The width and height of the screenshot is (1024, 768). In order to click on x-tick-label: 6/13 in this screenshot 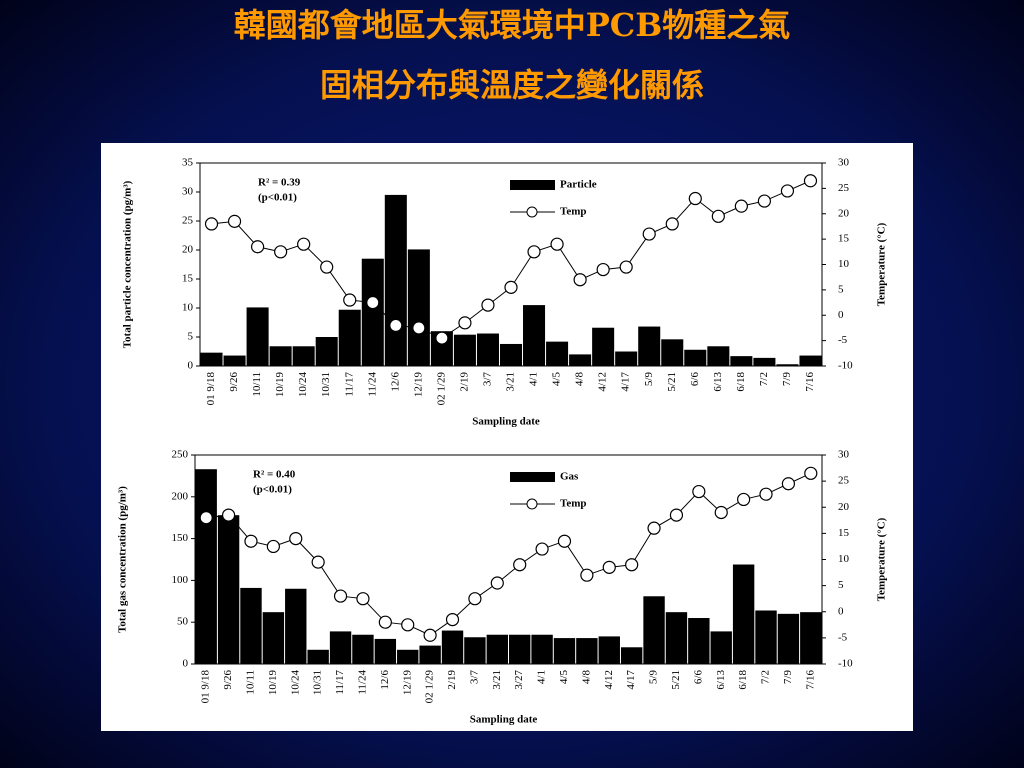, I will do `click(718, 382)`.